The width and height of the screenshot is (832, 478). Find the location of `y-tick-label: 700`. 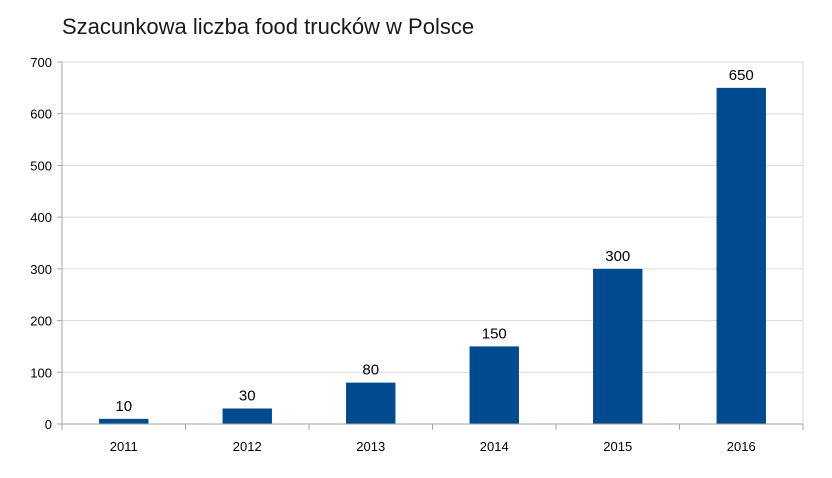

y-tick-label: 700 is located at coordinates (41, 62).